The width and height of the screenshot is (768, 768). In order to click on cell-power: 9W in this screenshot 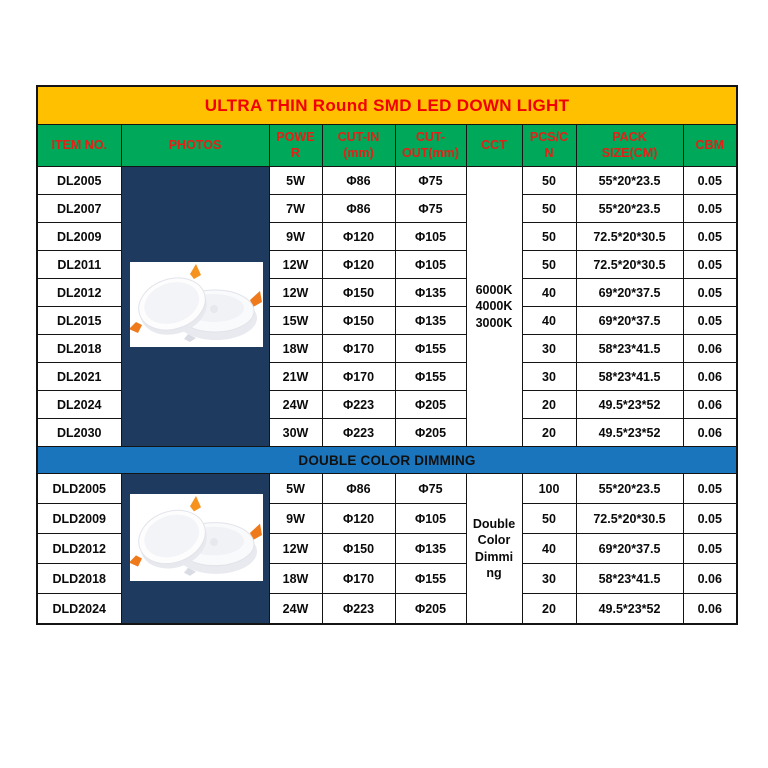, I will do `click(295, 518)`.